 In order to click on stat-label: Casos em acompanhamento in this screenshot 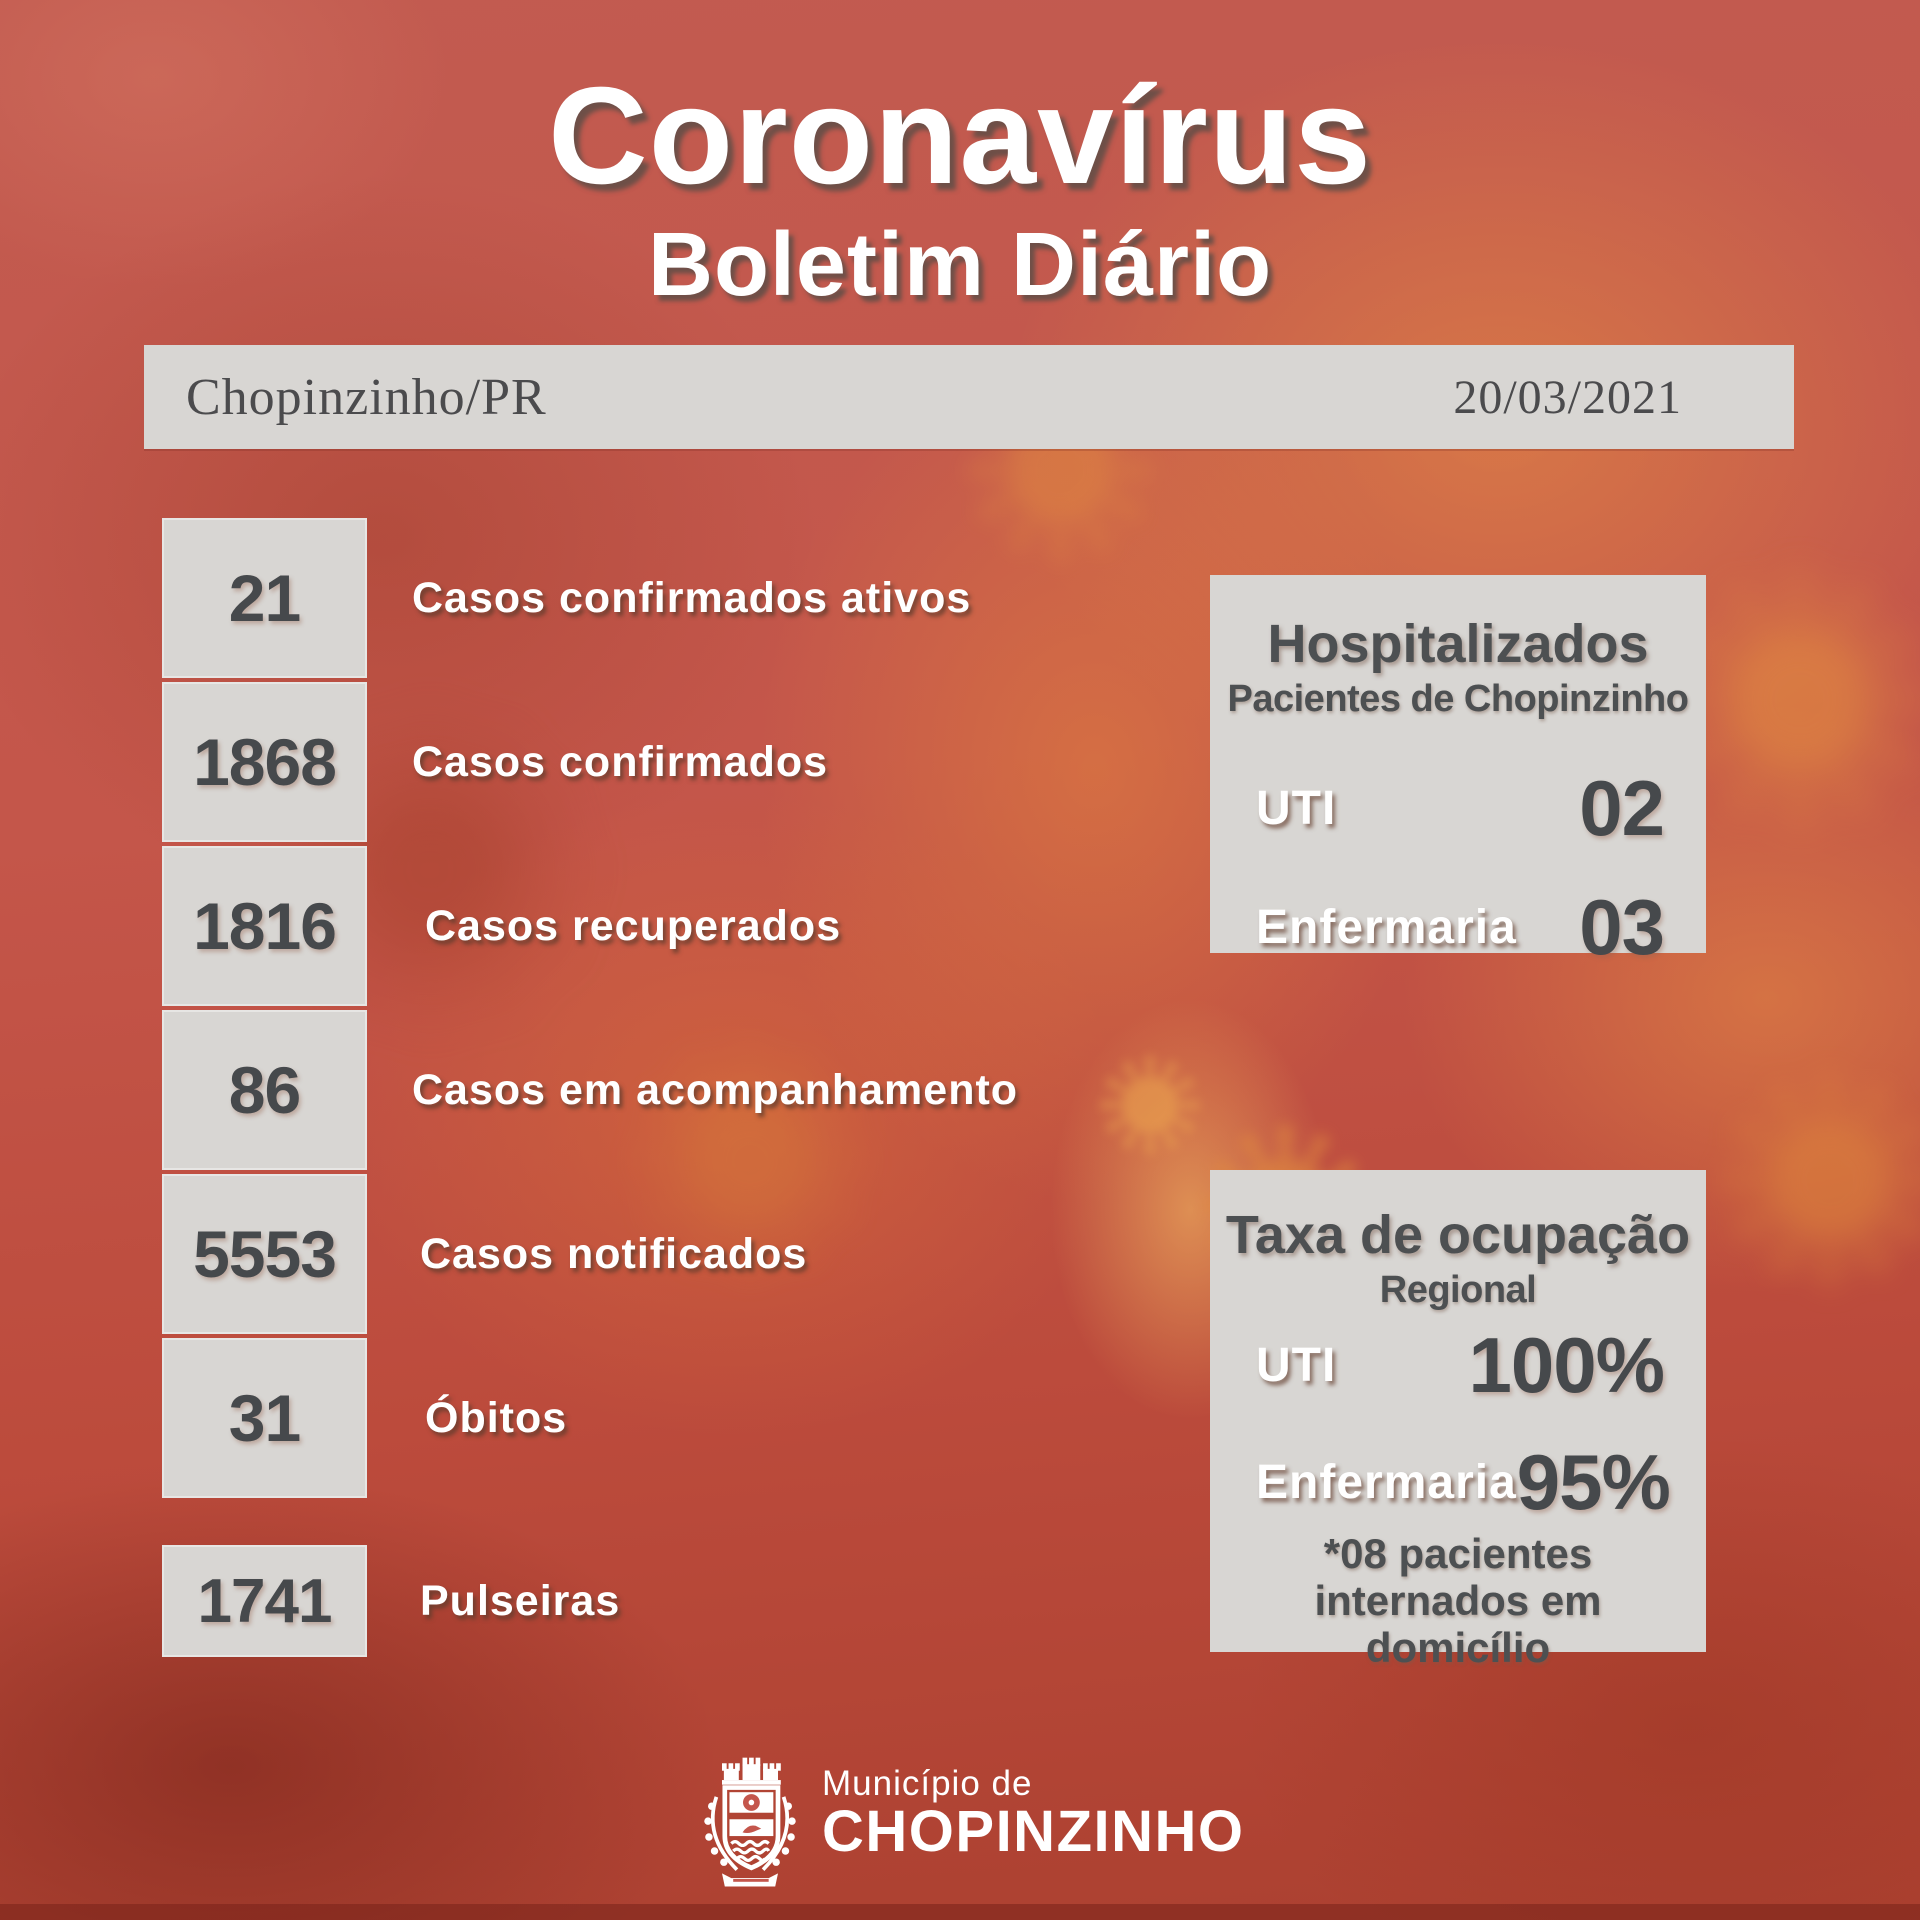, I will do `click(715, 1089)`.